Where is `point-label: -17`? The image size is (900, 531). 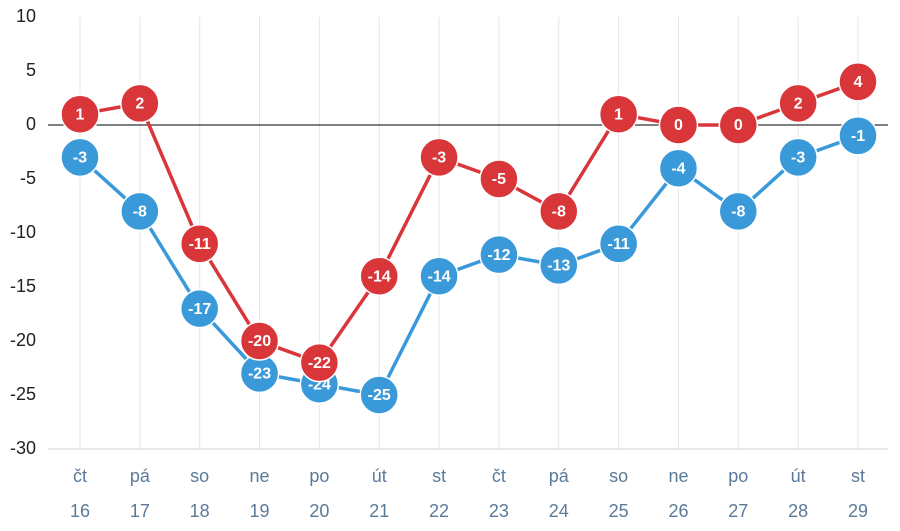 point-label: -17 is located at coordinates (199, 309).